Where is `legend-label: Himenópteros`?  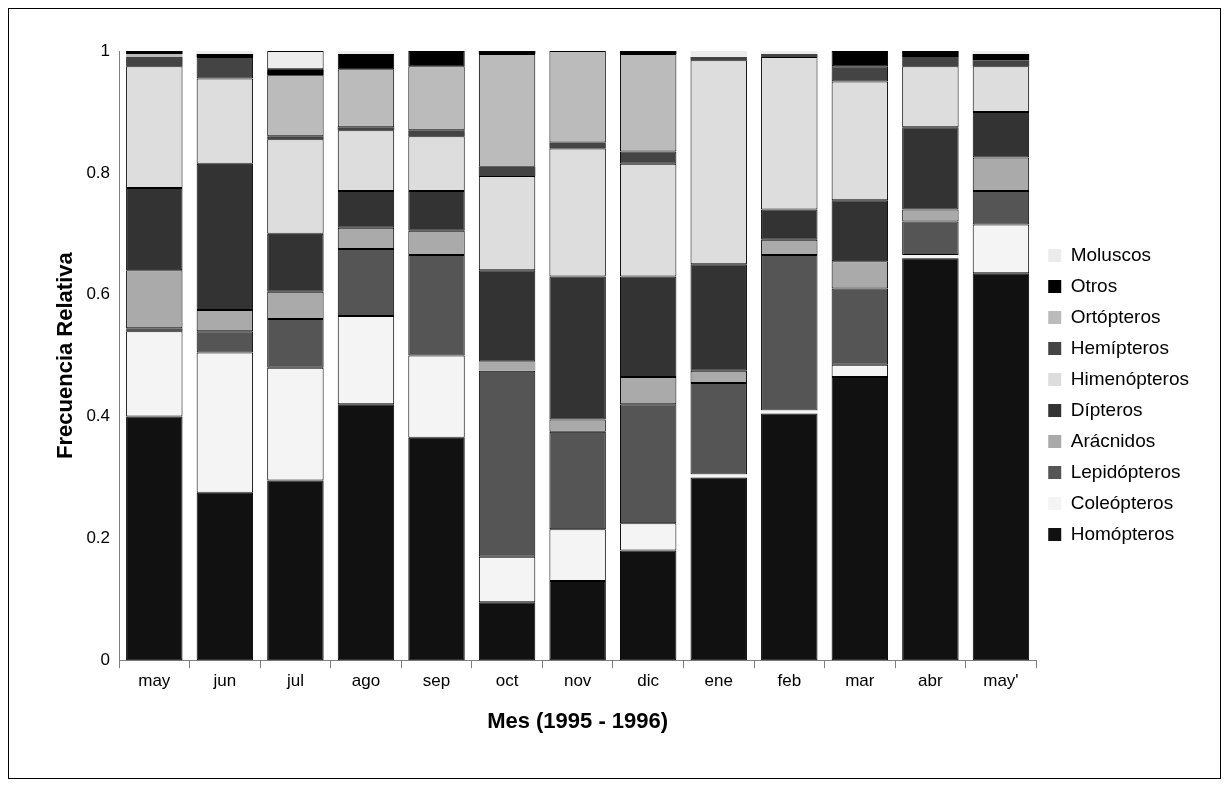
legend-label: Himenópteros is located at coordinates (1129, 378).